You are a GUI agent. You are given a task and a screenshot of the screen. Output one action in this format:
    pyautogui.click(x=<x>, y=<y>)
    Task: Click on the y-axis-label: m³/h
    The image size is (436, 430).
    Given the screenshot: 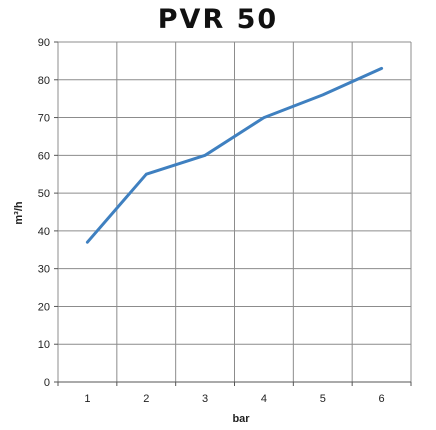 What is the action you would take?
    pyautogui.click(x=19, y=213)
    